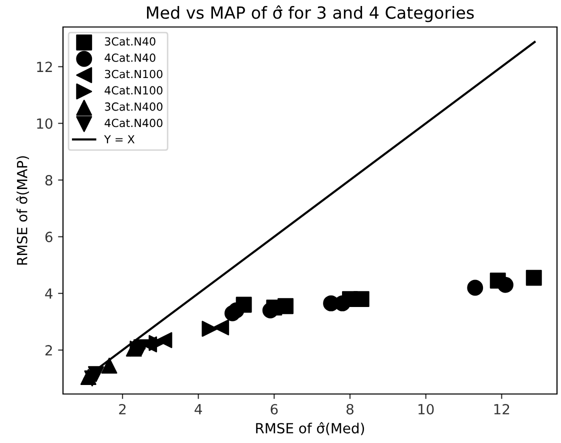 Image resolution: width=561 pixels, height=443 pixels. Describe the element at coordinates (274, 409) in the screenshot. I see `x-tick-label: 6` at that location.